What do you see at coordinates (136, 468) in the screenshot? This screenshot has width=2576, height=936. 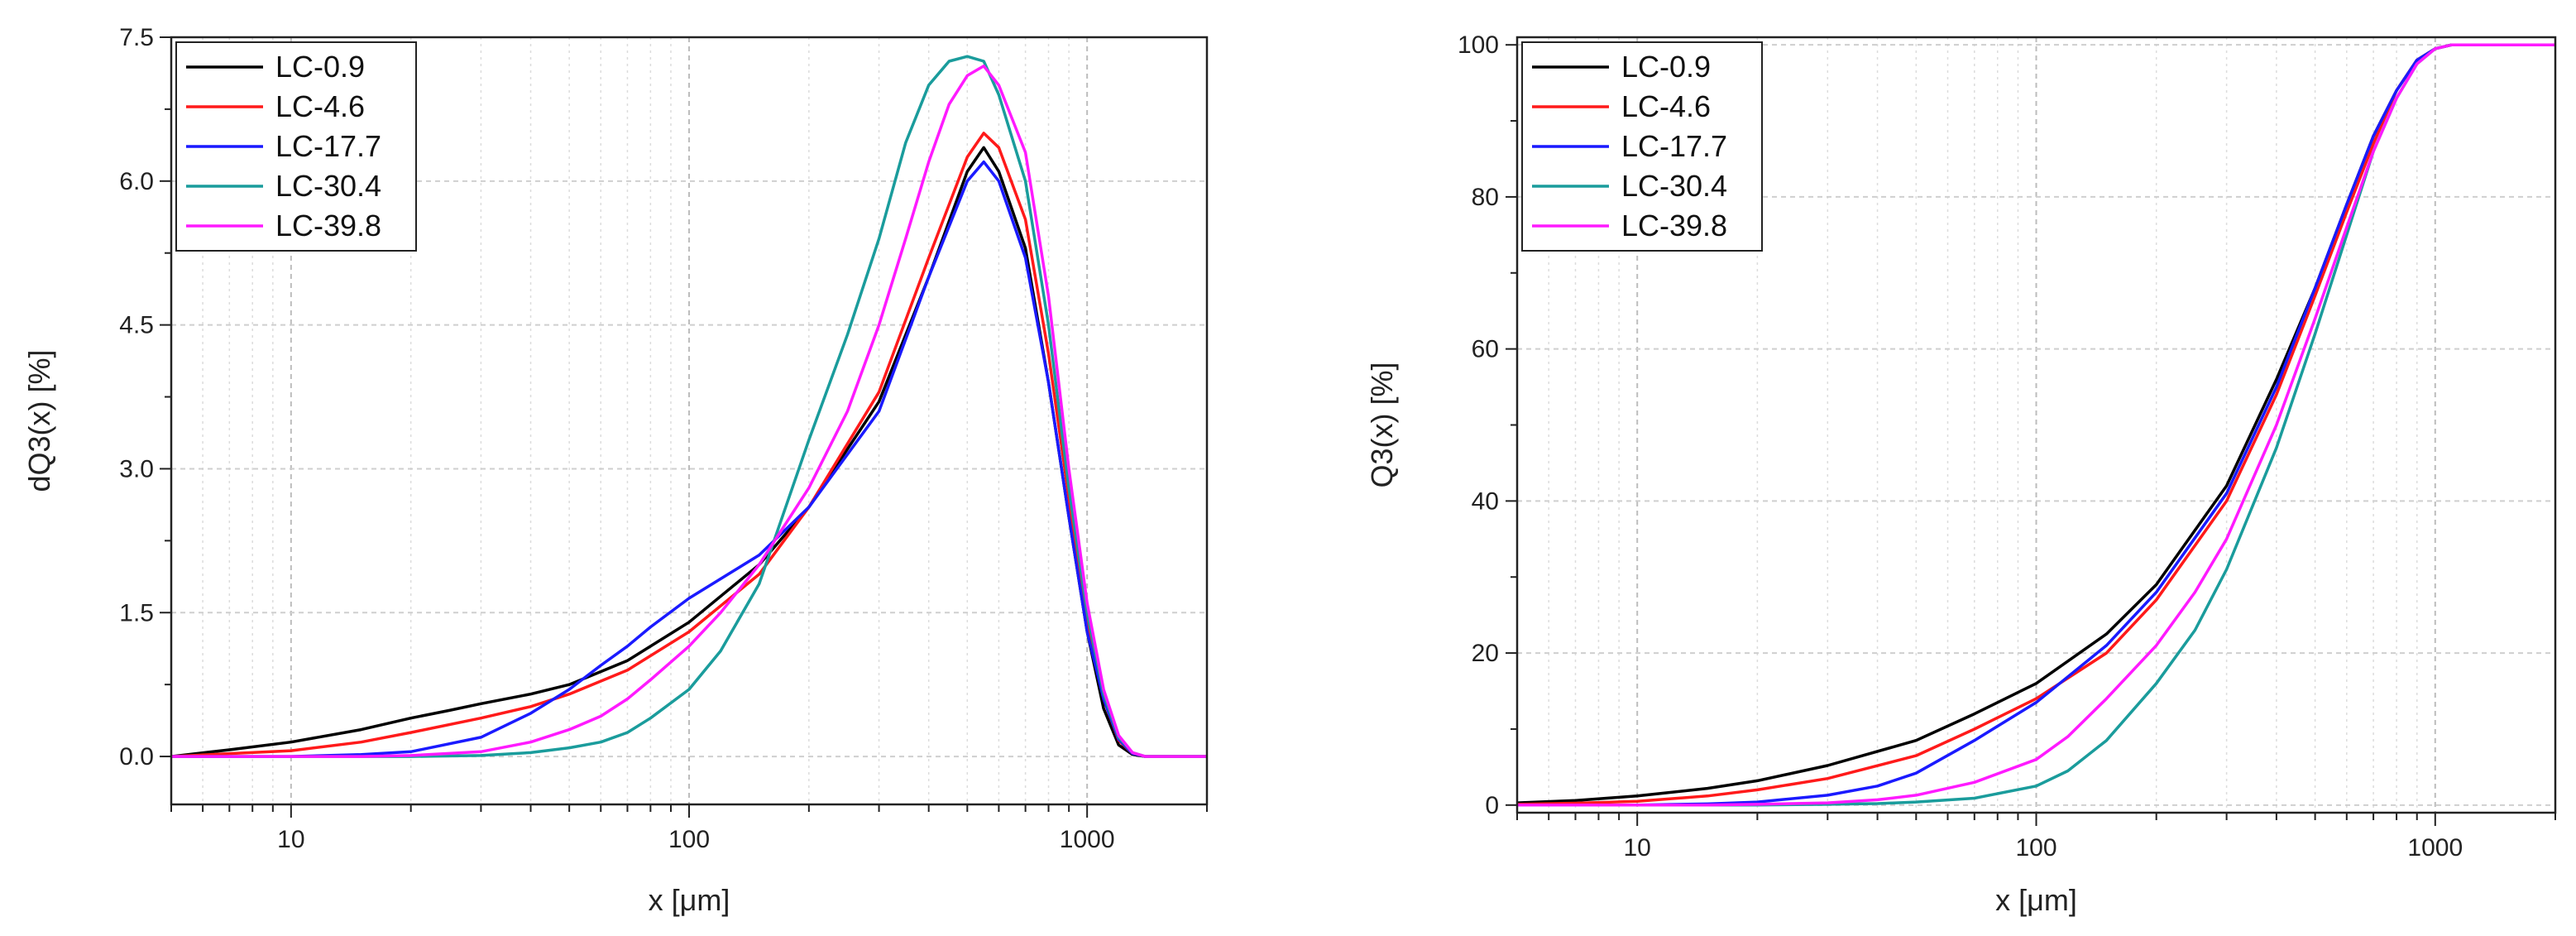 I see `y-tick-label: 3.0` at bounding box center [136, 468].